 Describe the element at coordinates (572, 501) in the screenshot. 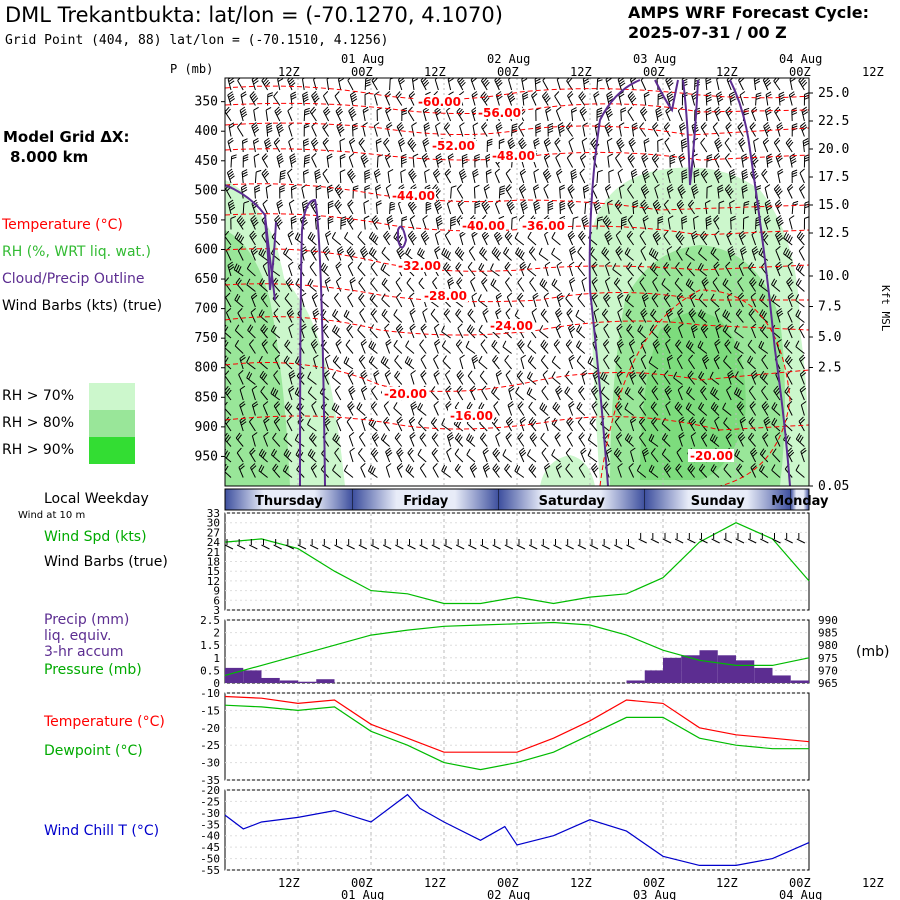

I see `weekday-label: Saturday` at that location.